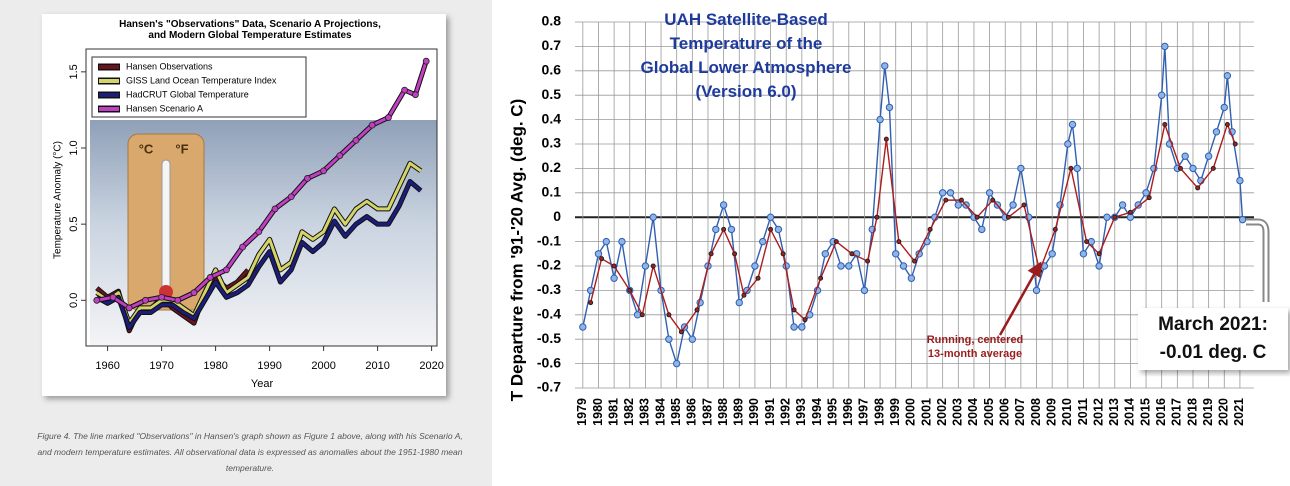  I want to click on x-tick-label: 2011, so click(1083, 411).